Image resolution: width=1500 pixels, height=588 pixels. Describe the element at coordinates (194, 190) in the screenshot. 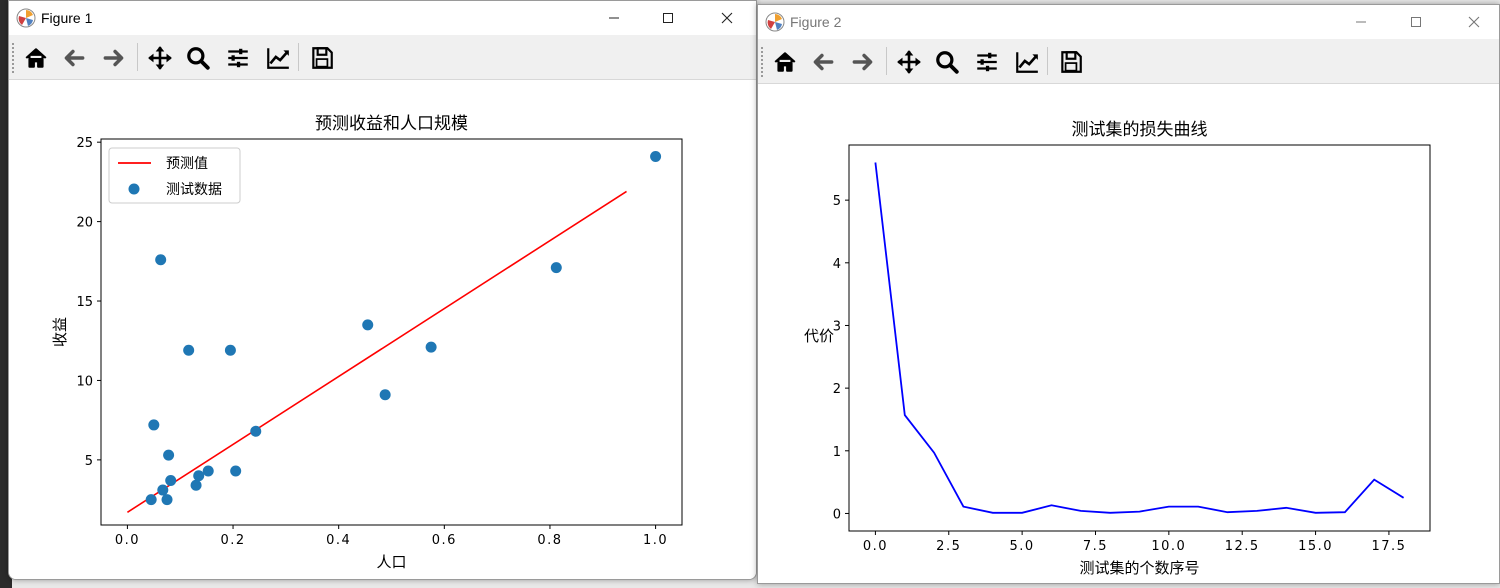

I see `legend-entry: 测试数据` at that location.